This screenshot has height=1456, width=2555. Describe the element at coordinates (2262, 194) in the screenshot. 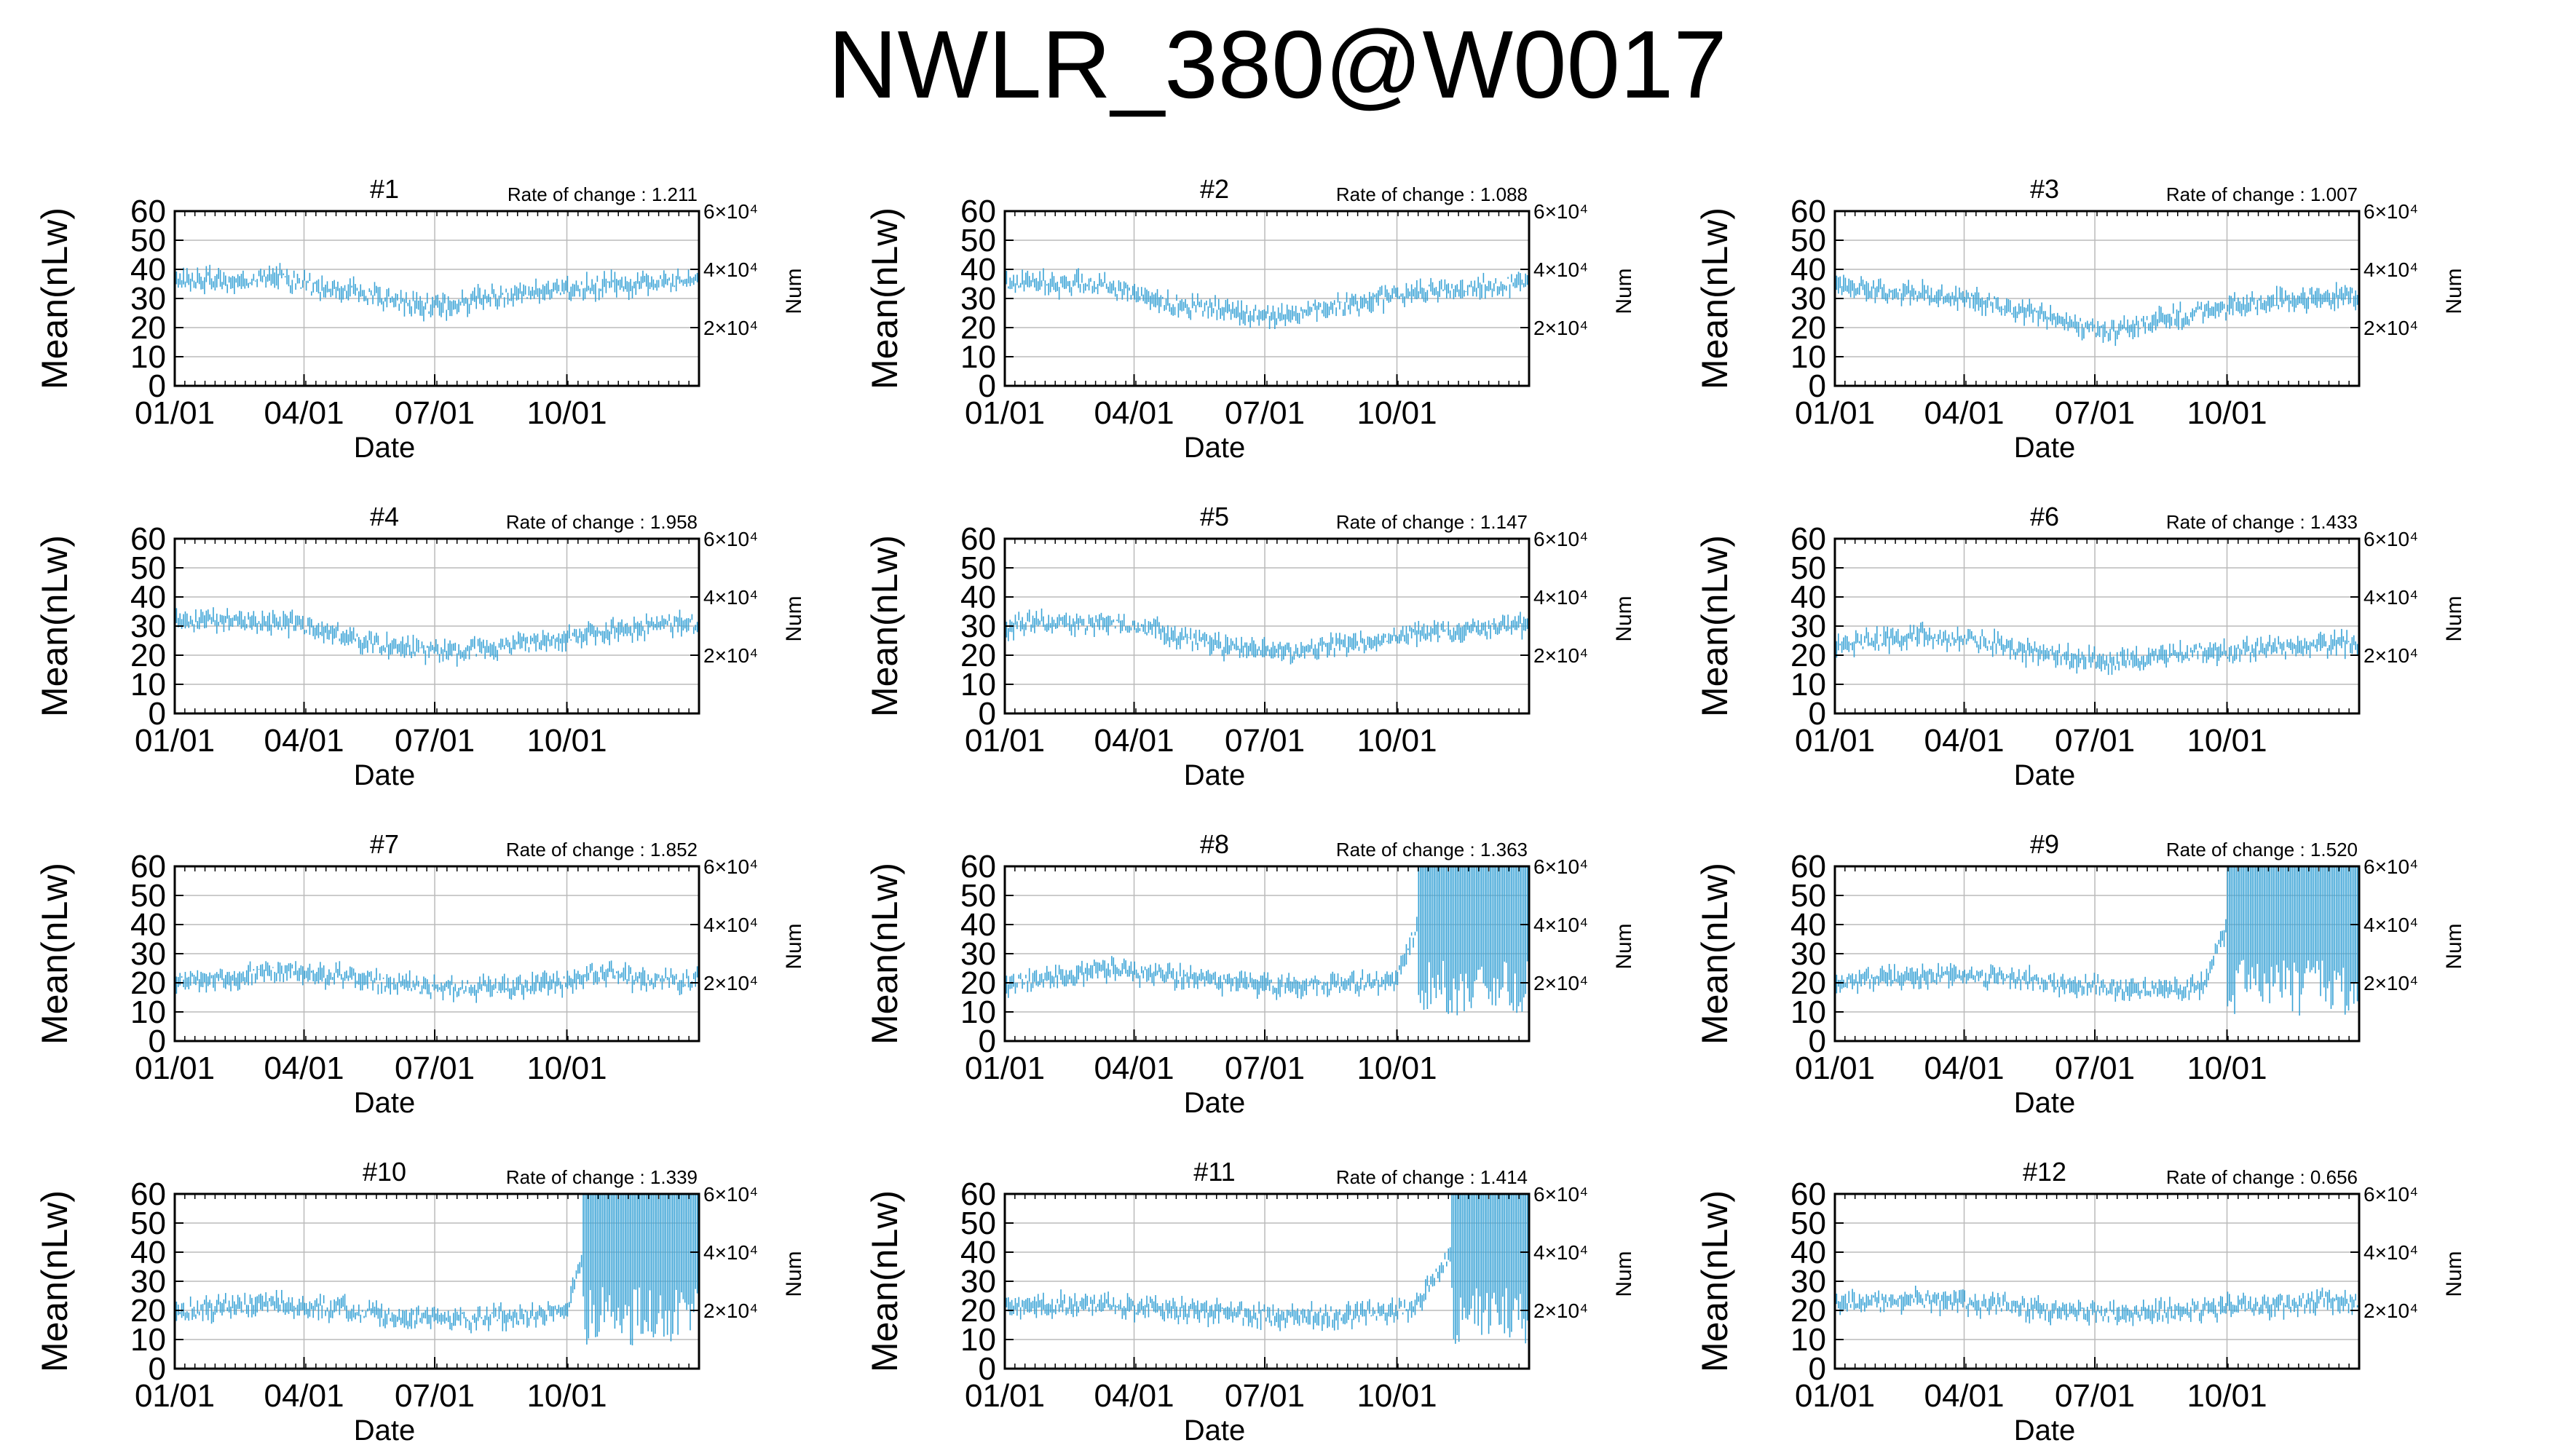

I see `rate-of-change: Rate of change : 1.007` at that location.